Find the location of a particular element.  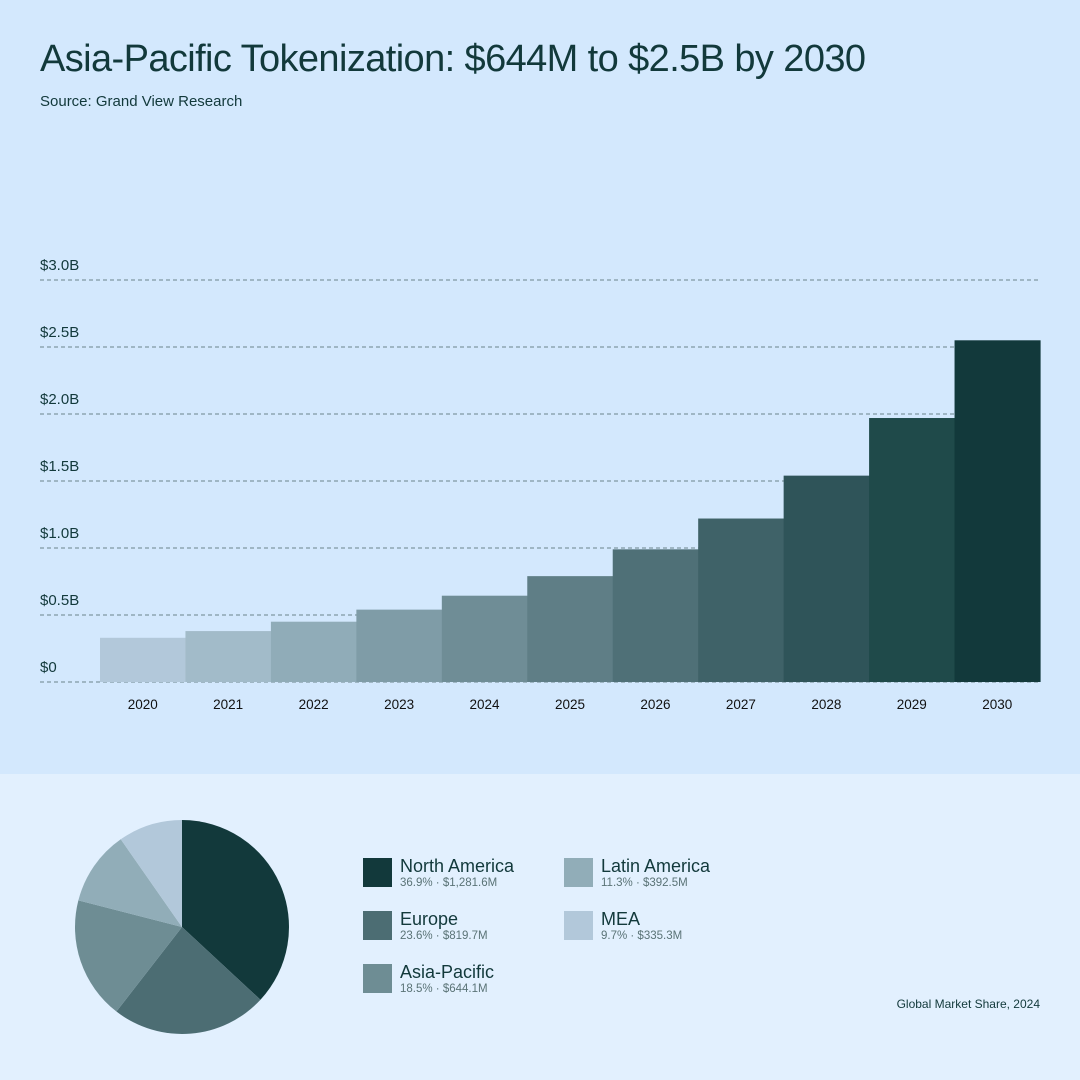

legend-item-latin-america: Latin America 11.3% · $392.5M is located at coordinates (664, 876).